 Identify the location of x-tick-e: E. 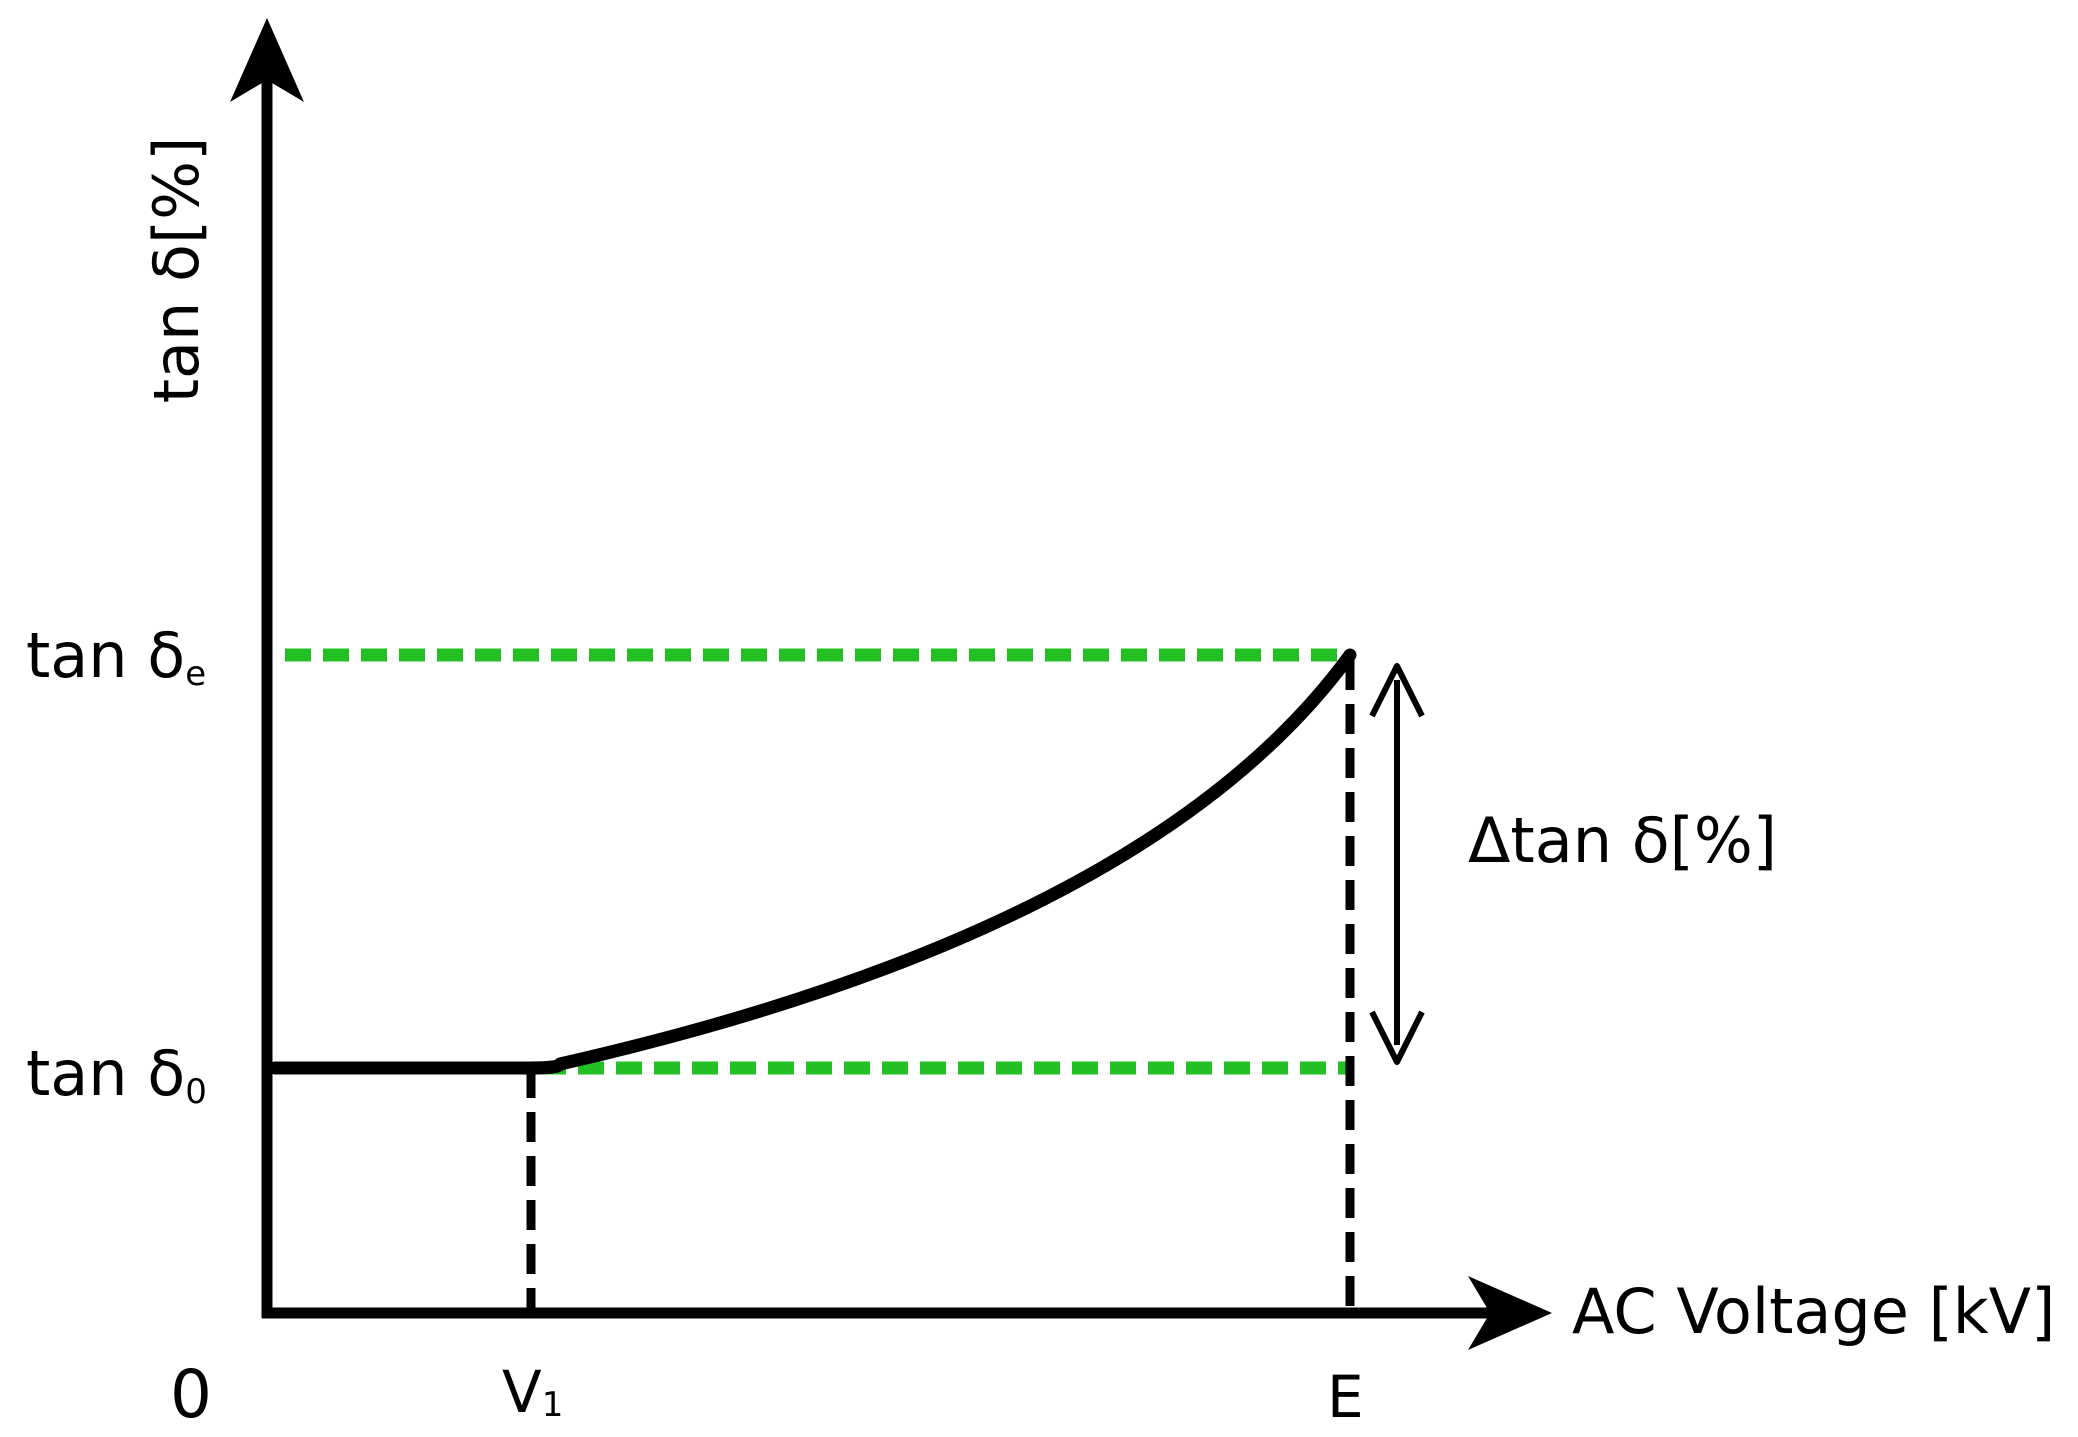
(1345, 1397).